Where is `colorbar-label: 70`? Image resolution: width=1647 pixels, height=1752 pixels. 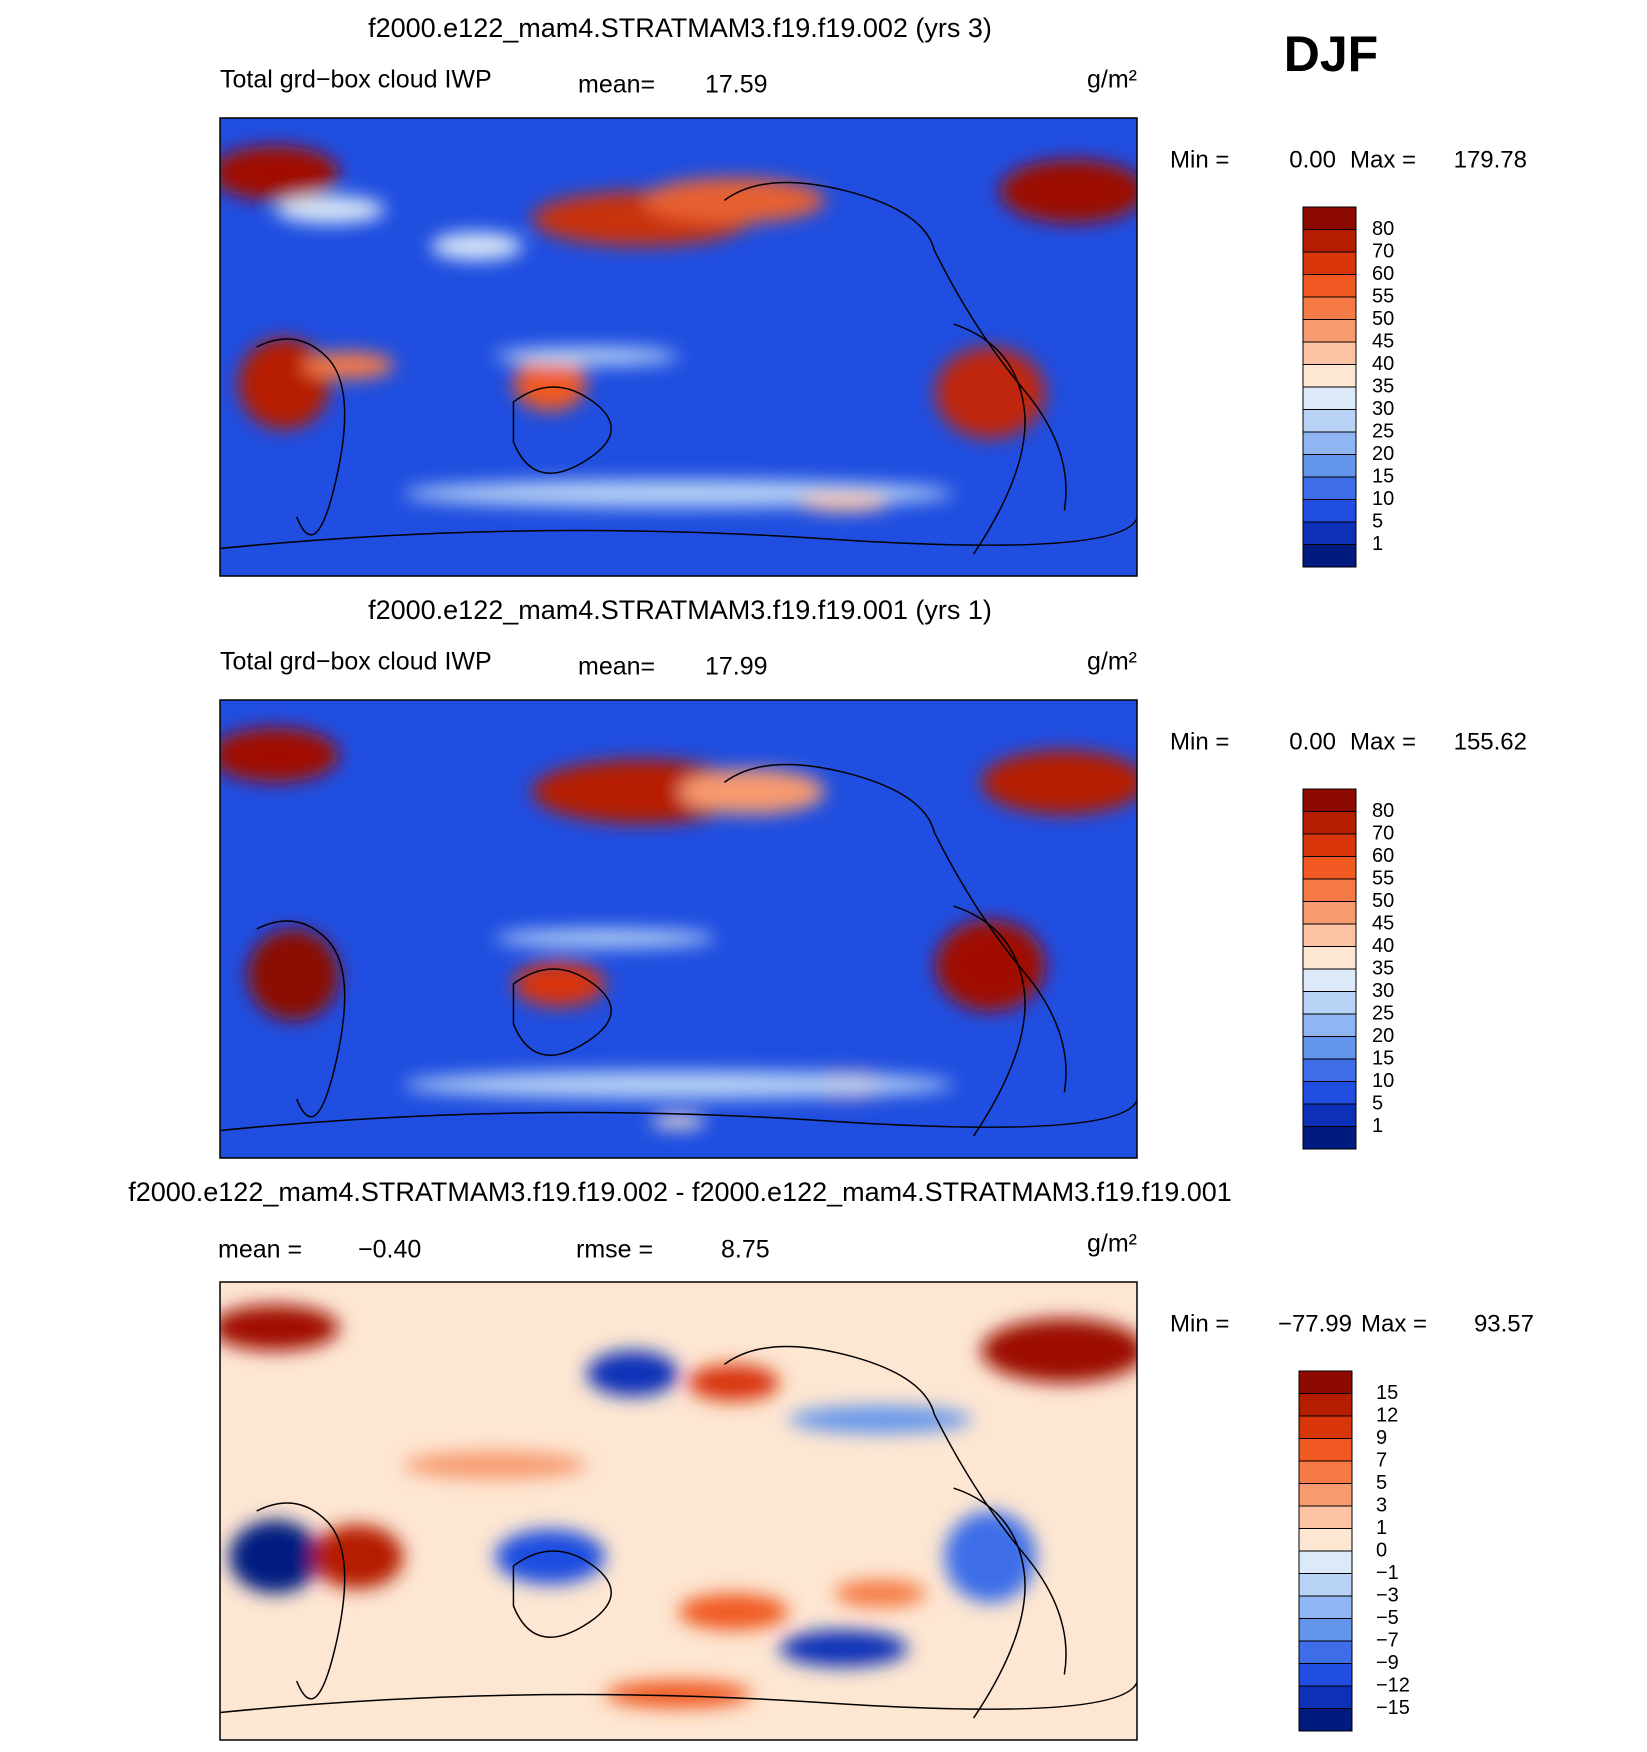
colorbar-label: 70 is located at coordinates (1383, 833).